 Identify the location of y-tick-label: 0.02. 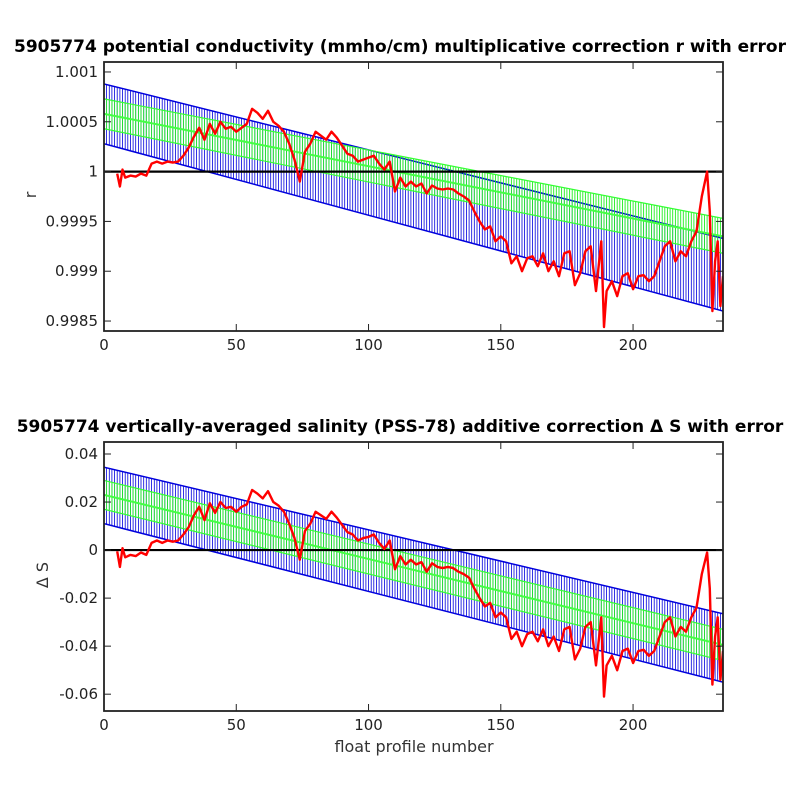
(81, 502).